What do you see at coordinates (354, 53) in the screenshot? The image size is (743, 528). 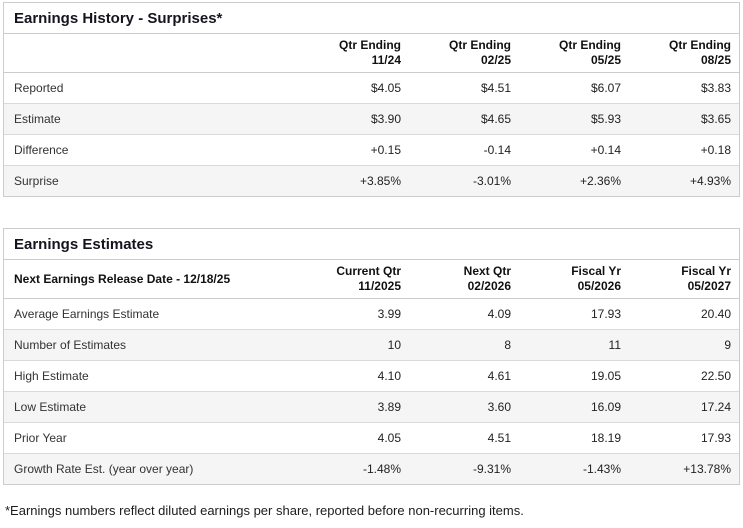 I see `column-header: Qtr Ending 11/24` at bounding box center [354, 53].